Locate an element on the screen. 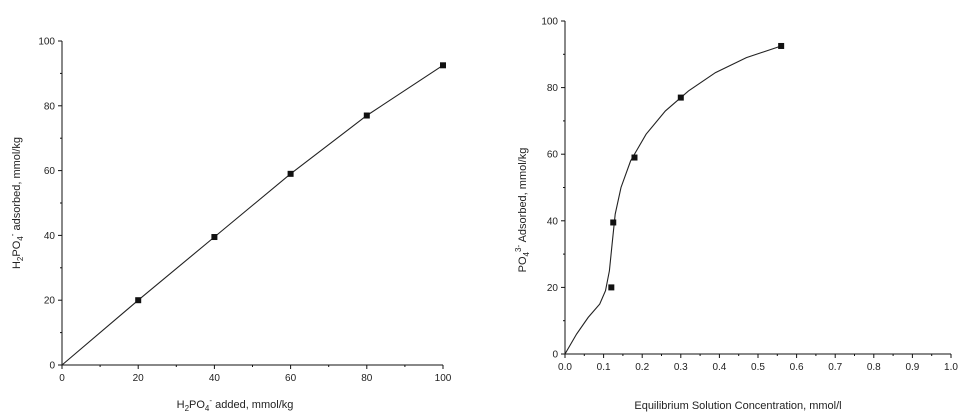  x-tick-label-left: 0 is located at coordinates (62, 378).